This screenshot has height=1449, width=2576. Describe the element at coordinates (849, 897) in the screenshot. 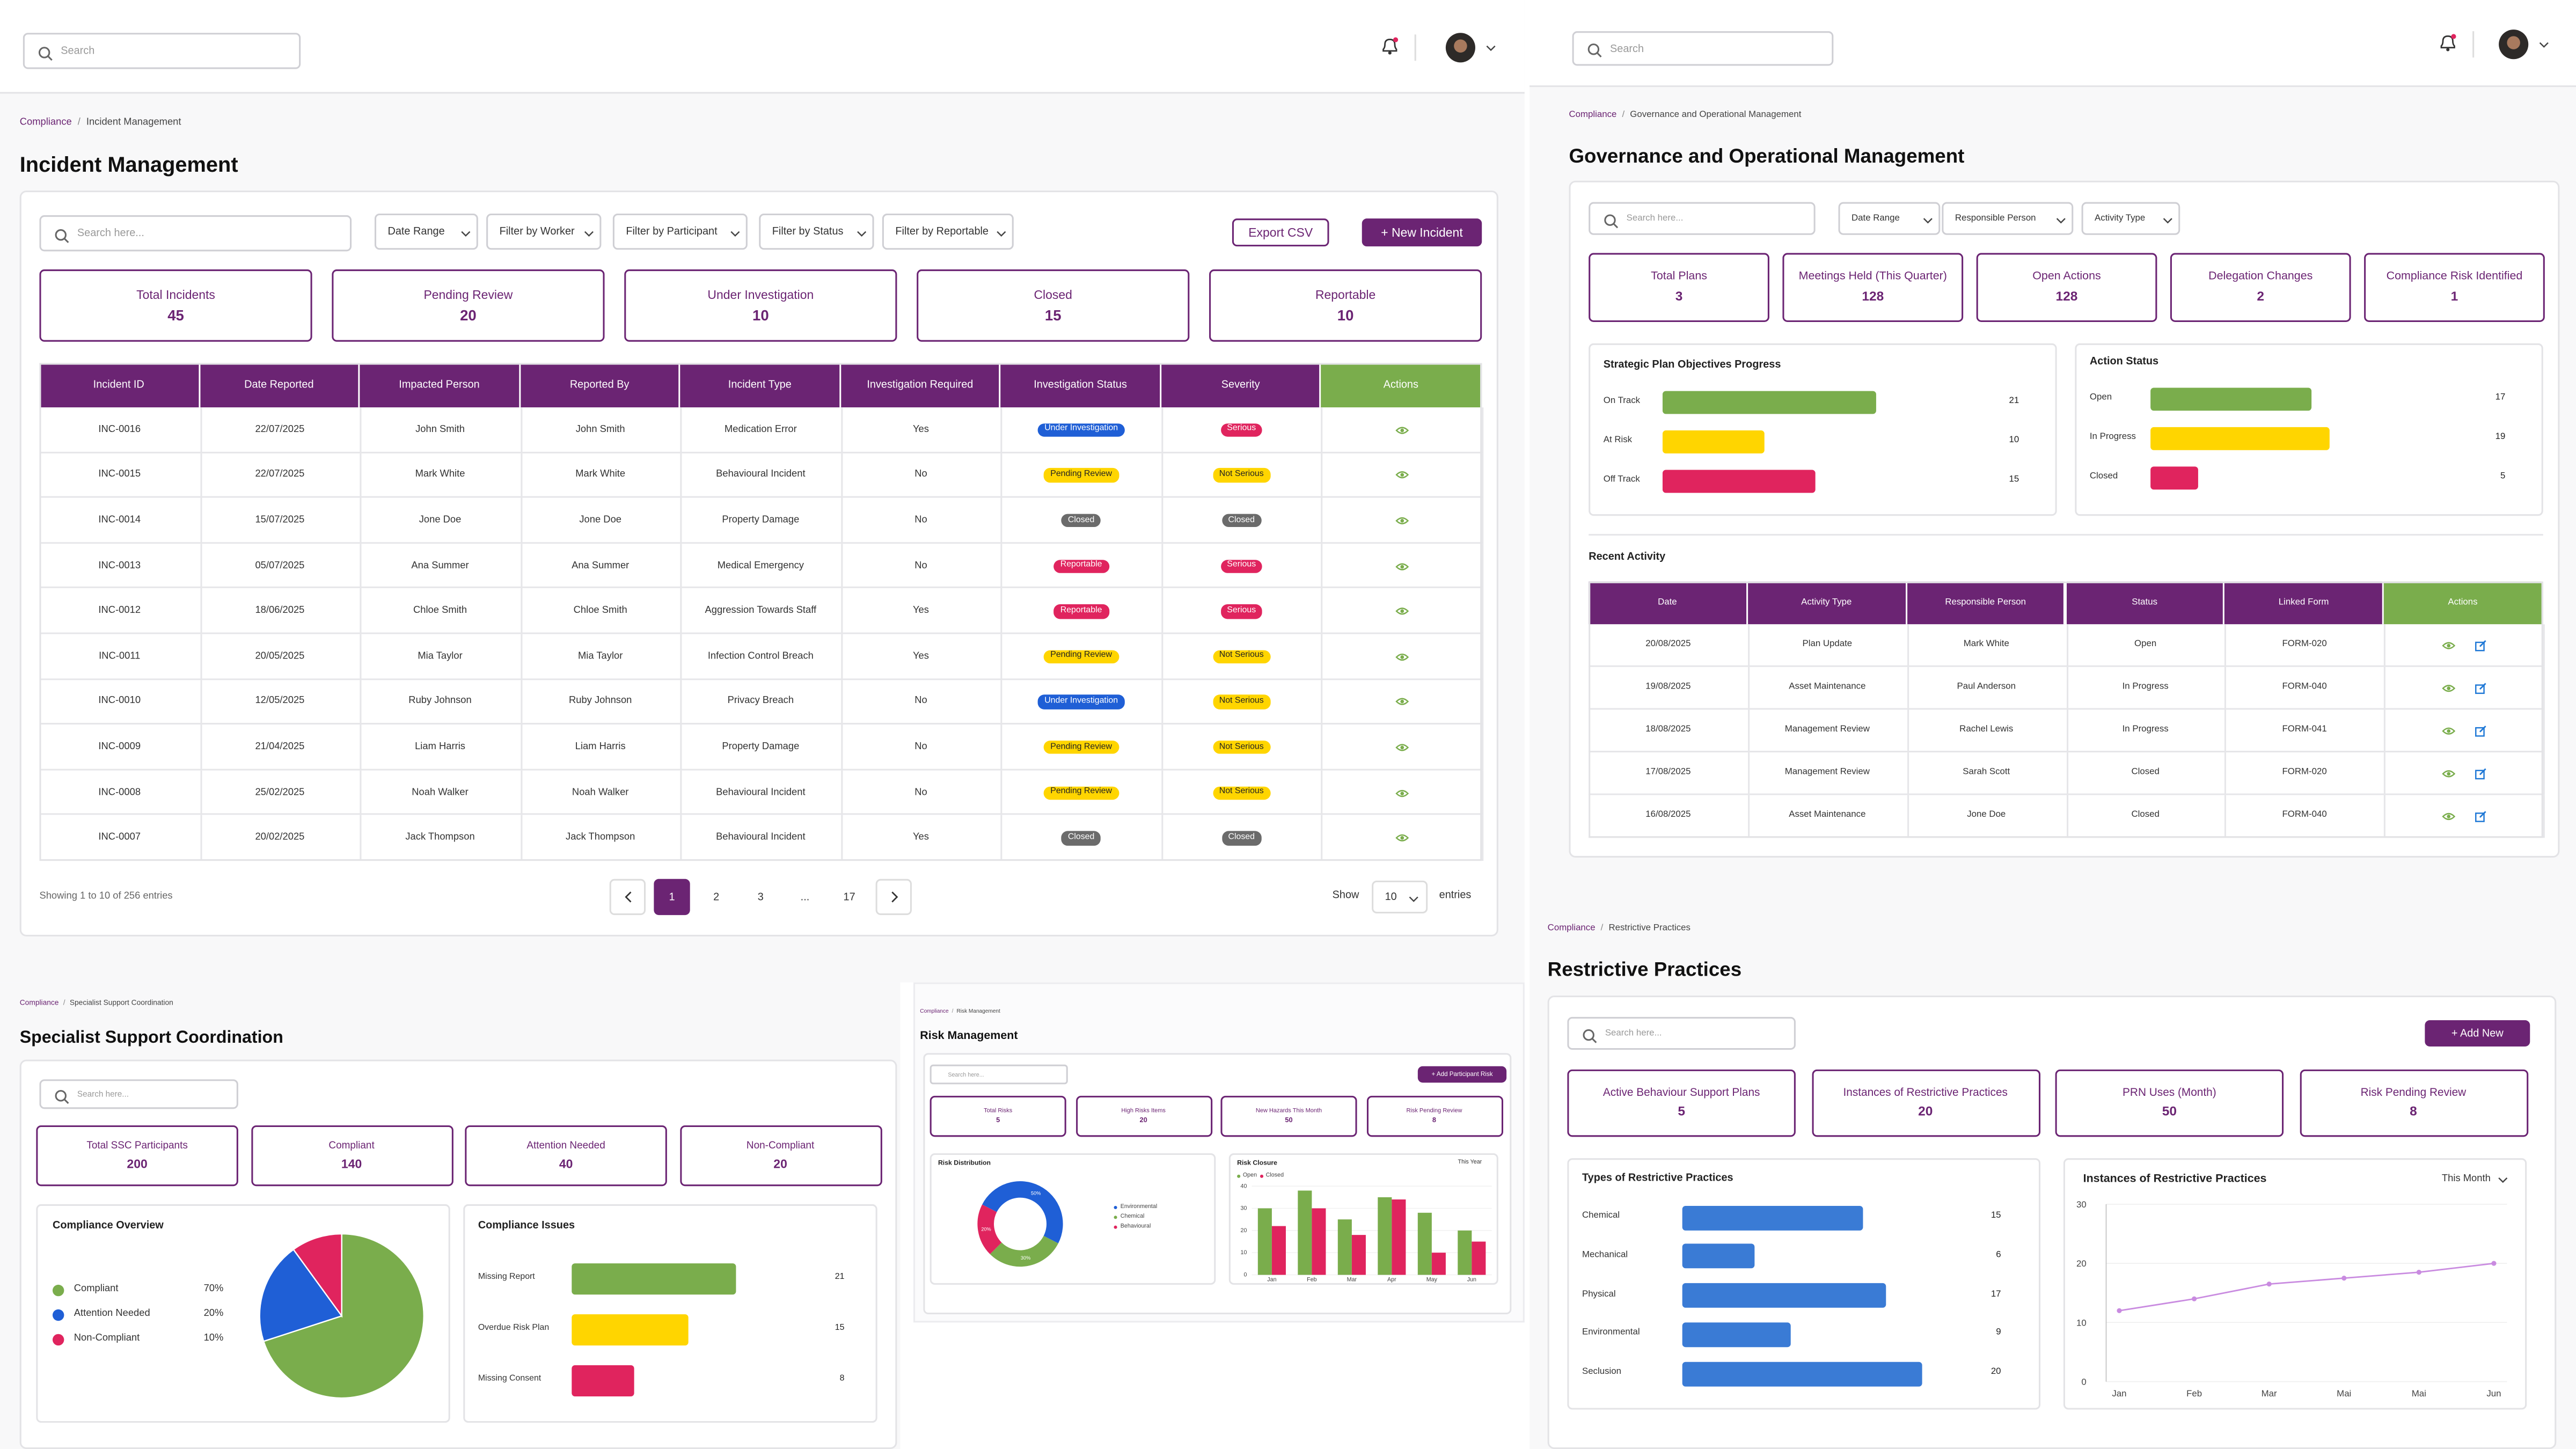

I see `page-button: 17` at that location.